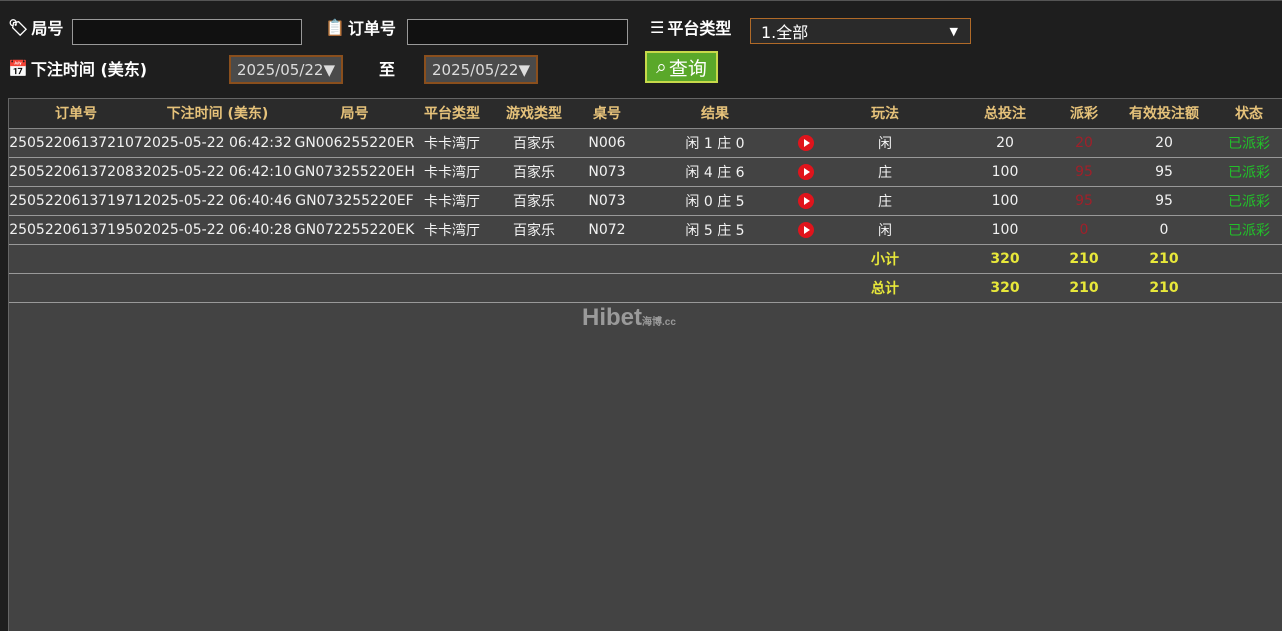  Describe the element at coordinates (860, 31) in the screenshot. I see `platform-select: 1.全部 ▼` at that location.